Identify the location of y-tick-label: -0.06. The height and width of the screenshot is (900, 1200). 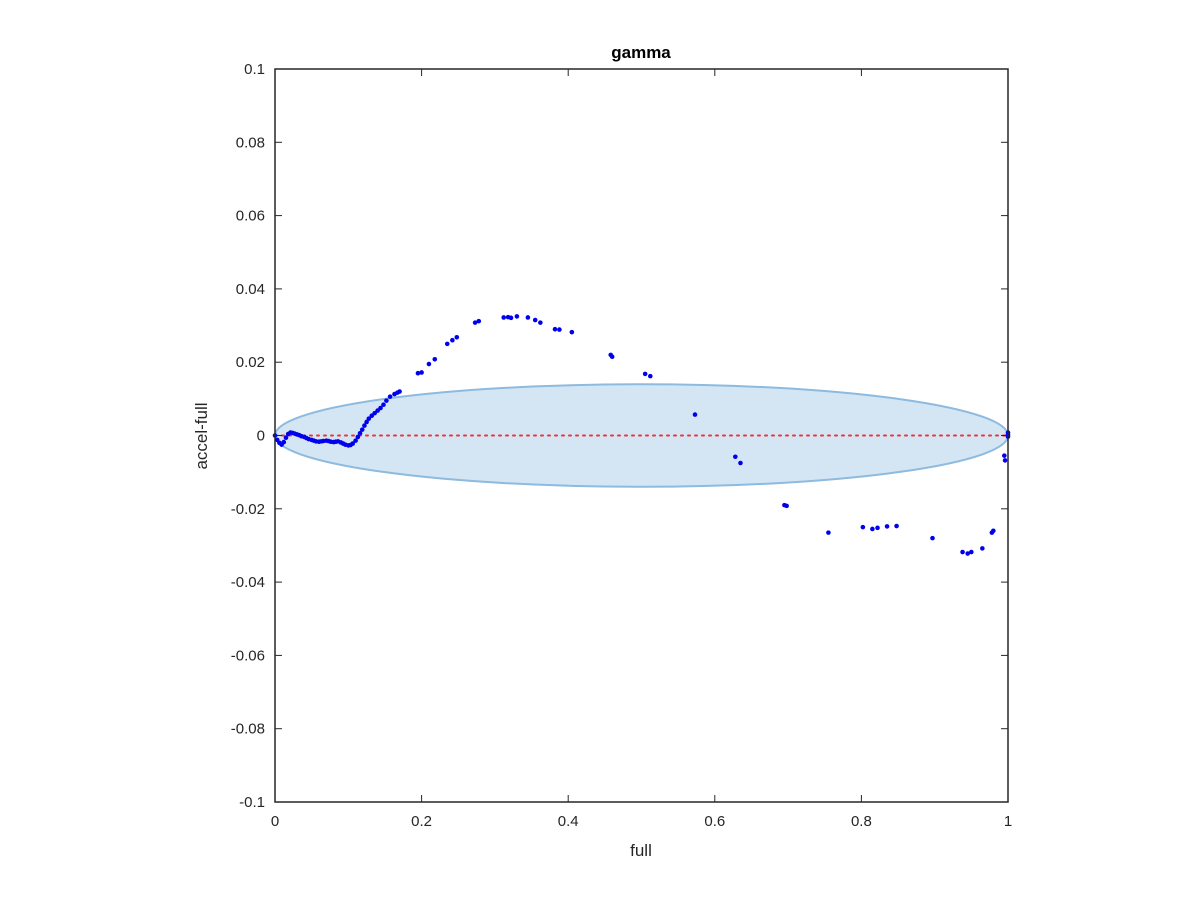
(248, 655).